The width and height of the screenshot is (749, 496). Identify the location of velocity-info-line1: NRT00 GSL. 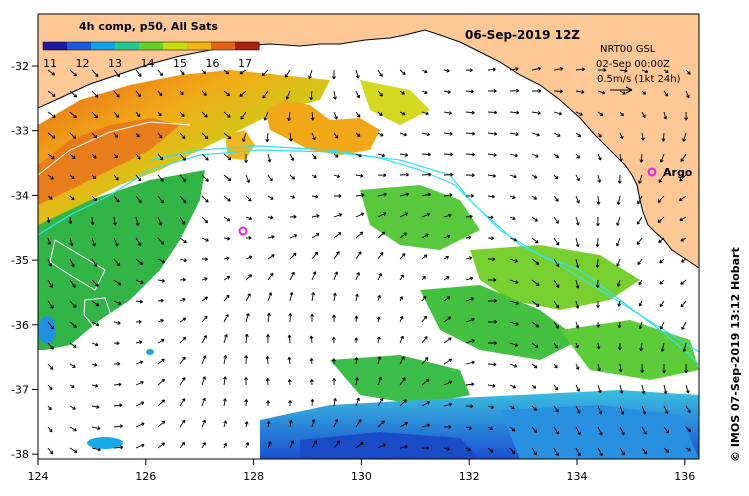
(628, 49).